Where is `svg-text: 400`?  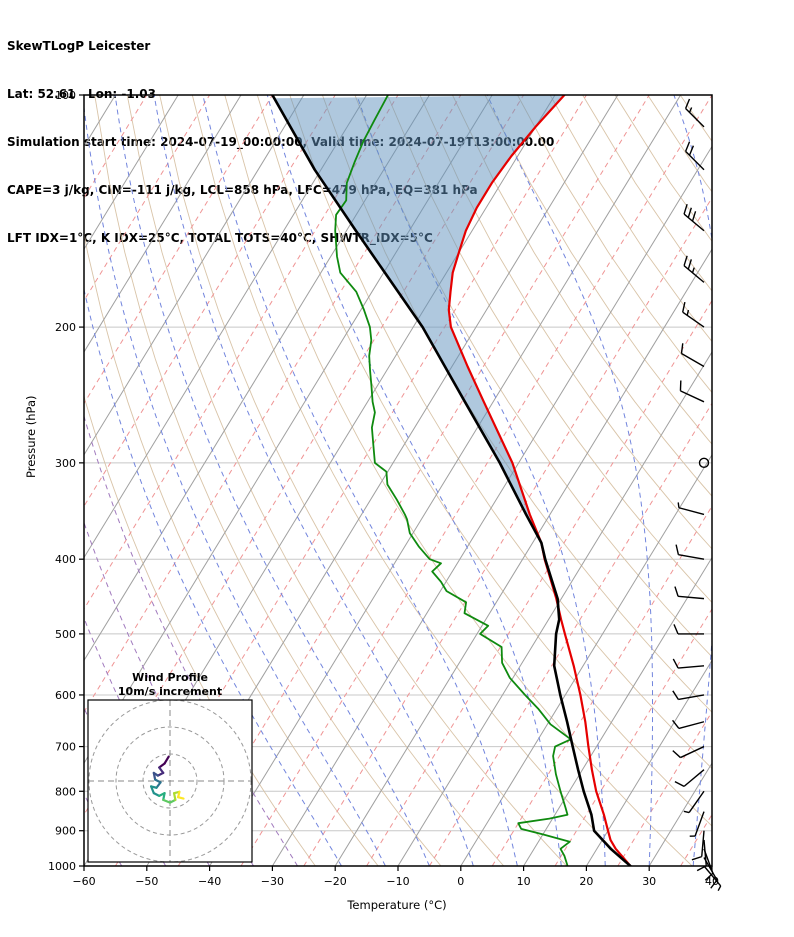
svg-text: 400 is located at coordinates (65, 559).